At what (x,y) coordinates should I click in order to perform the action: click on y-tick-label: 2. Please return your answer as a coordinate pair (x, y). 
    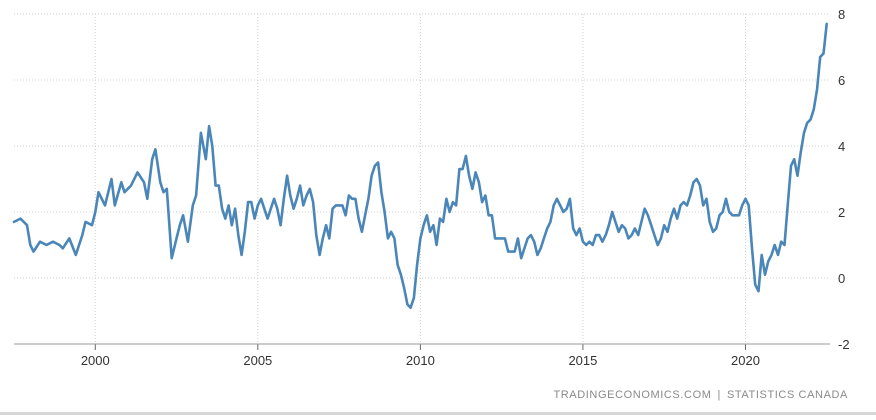
    Looking at the image, I should click on (841, 212).